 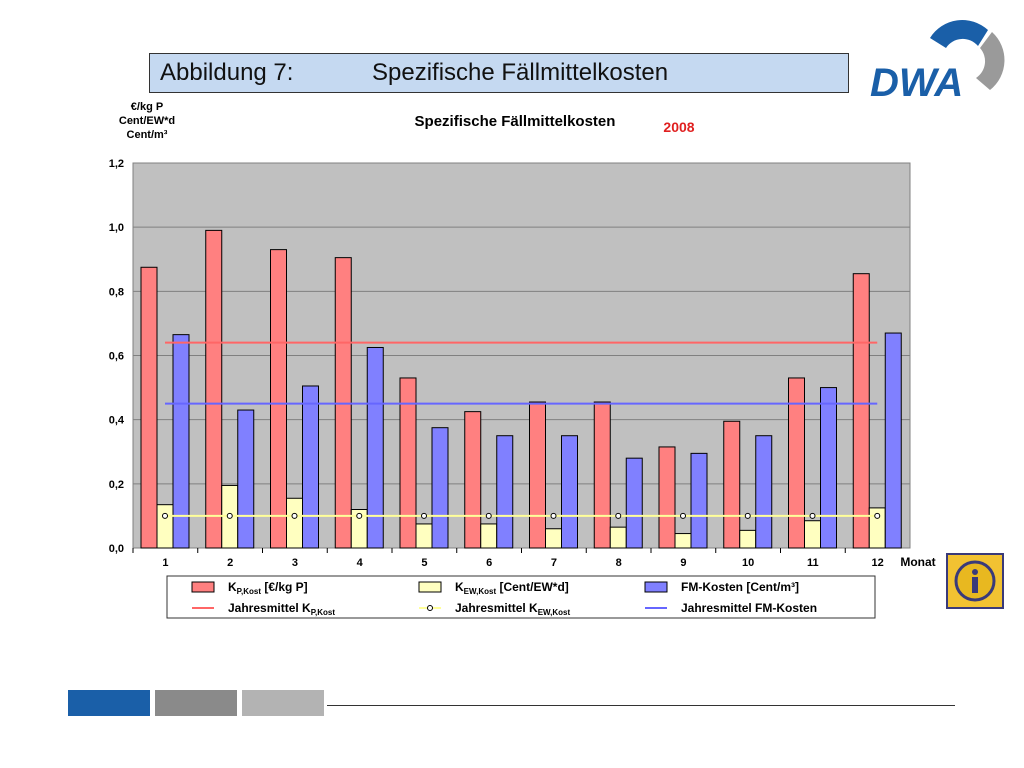 I want to click on x-tick-label: 12, so click(x=878, y=563).